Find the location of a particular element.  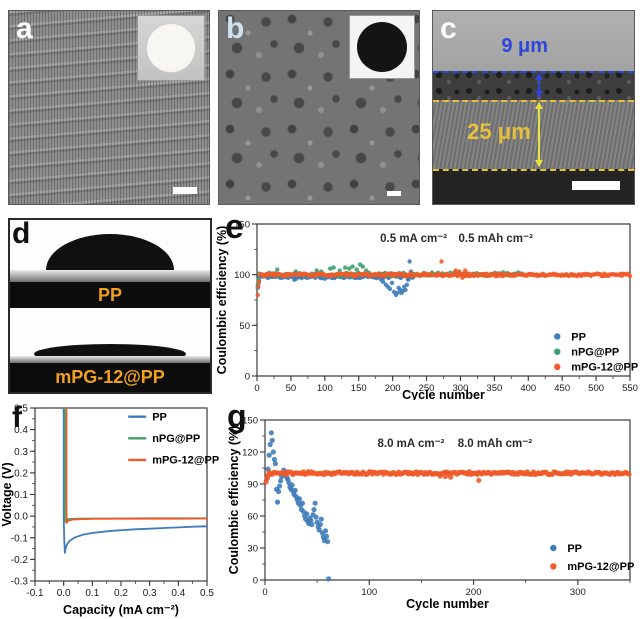

coating-thickness-arrow-icon is located at coordinates (538, 85).